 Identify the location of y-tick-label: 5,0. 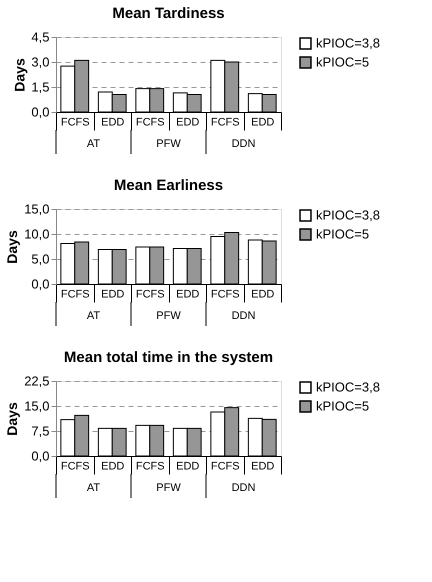
(40, 259).